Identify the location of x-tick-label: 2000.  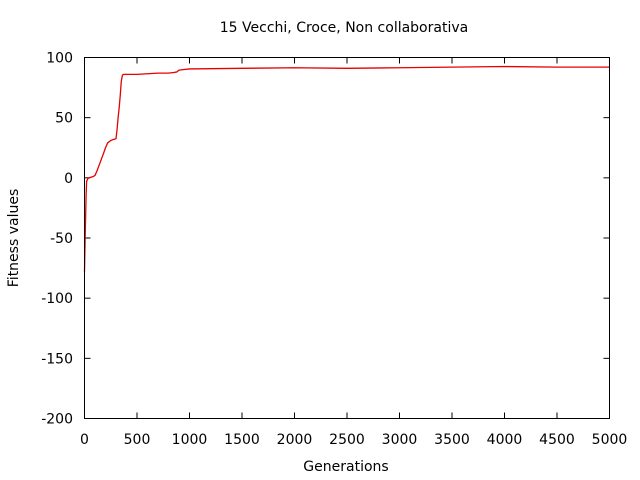
(295, 440).